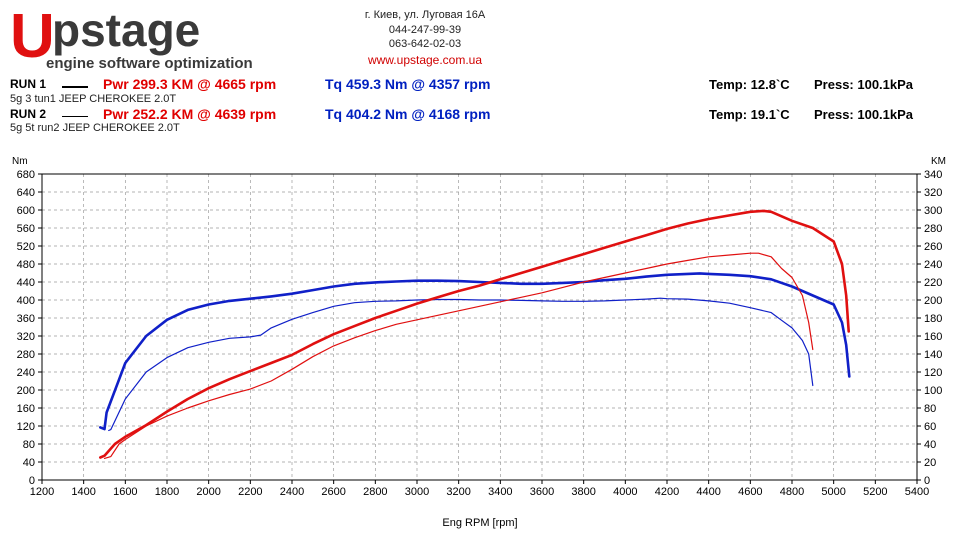  Describe the element at coordinates (95, 128) in the screenshot. I see `run-2-description: 5g 5t run2 JEEP CHEROKEE 2.0T` at that location.